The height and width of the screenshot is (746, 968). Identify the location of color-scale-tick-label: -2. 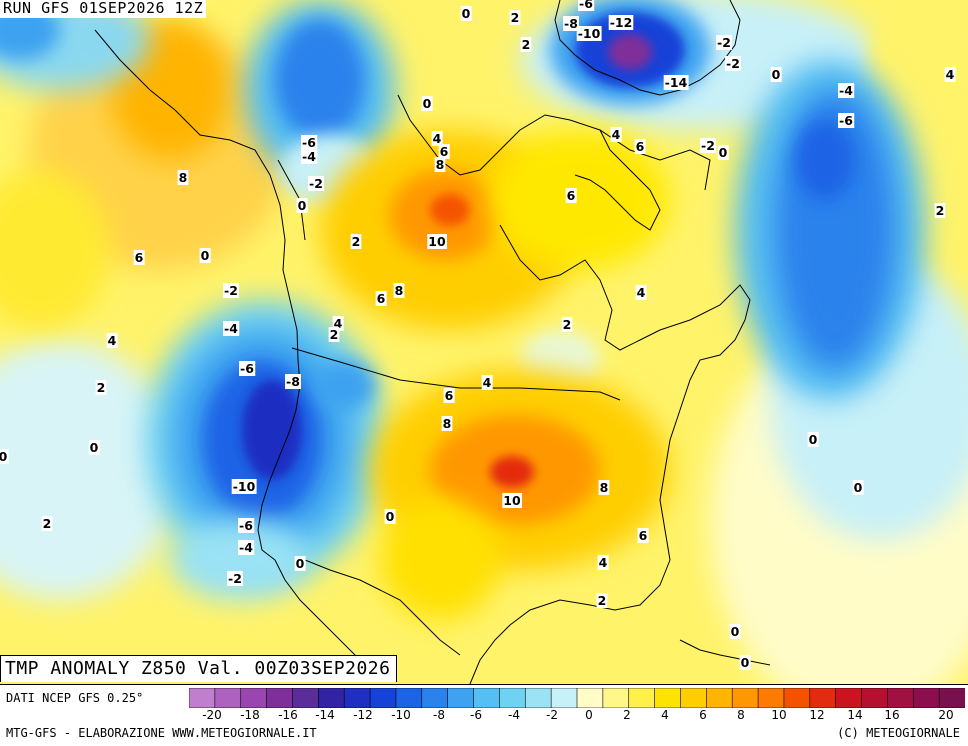
(552, 715).